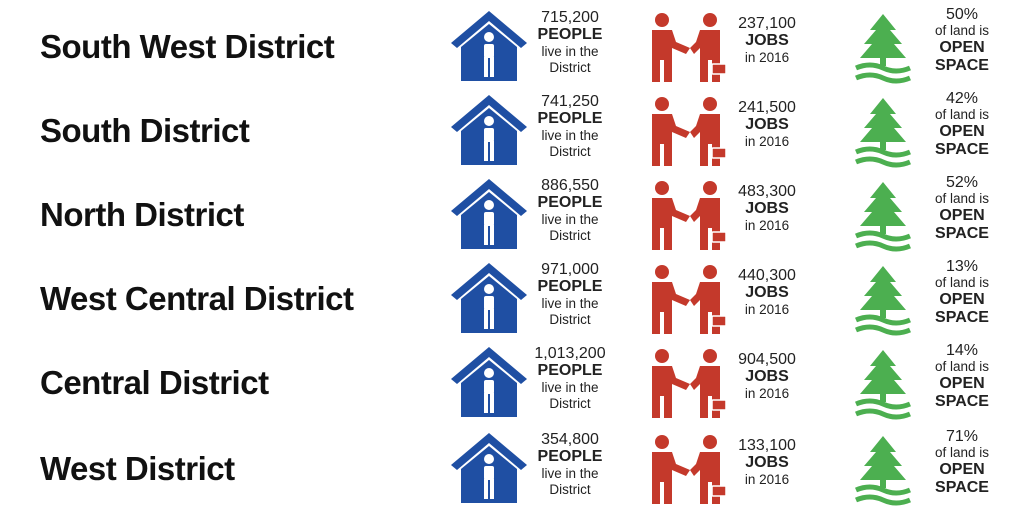 This screenshot has width=1034, height=528. I want to click on jobs-stat: 133,100 JOBS in 2016, so click(767, 463).